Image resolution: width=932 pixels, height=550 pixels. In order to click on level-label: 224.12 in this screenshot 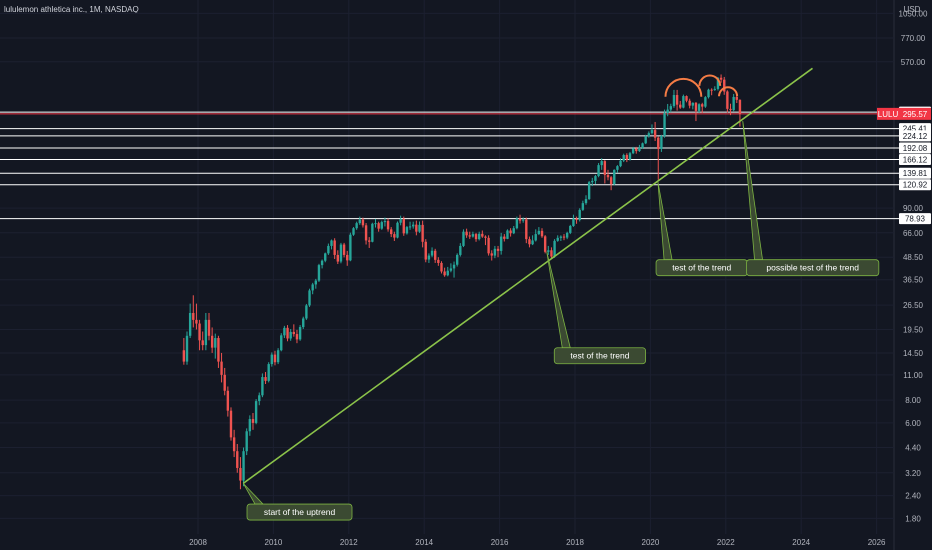, I will do `click(915, 136)`.